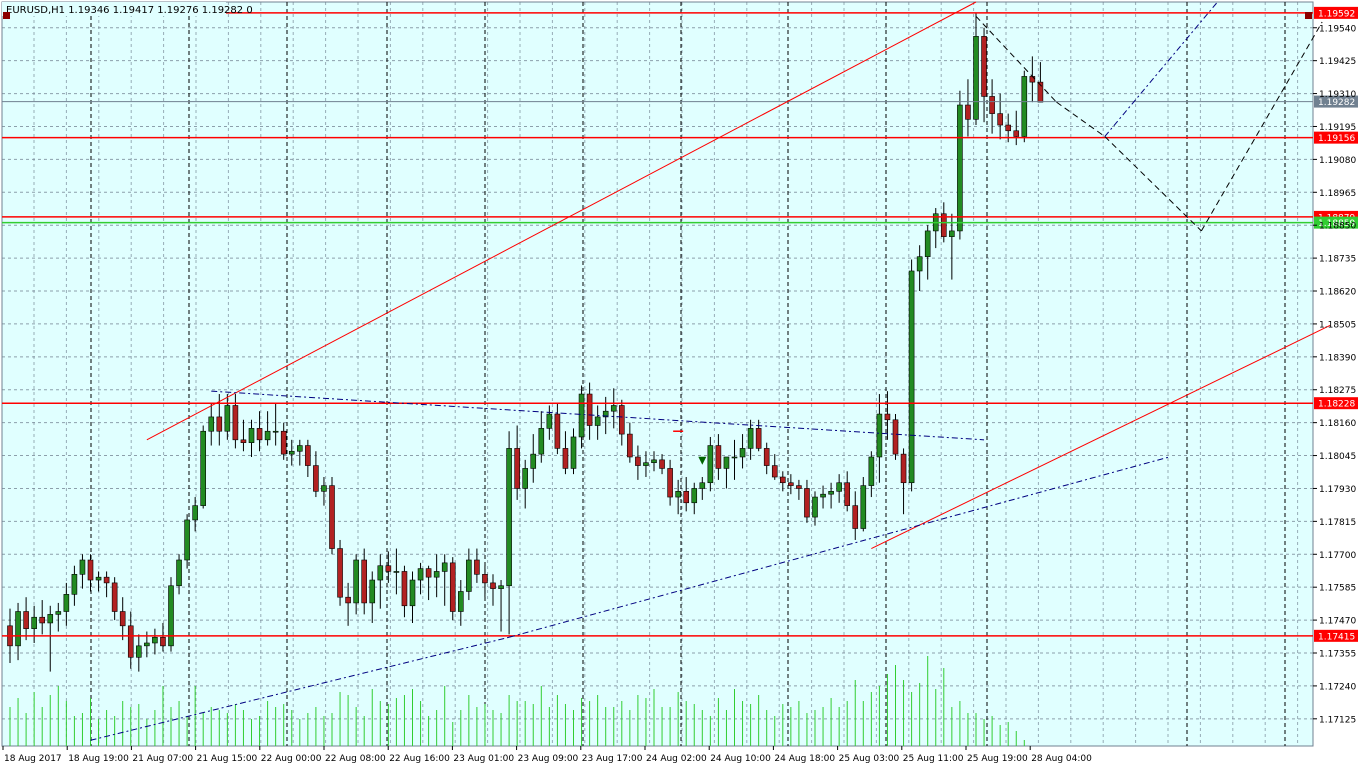  I want to click on price-tag-label: 1.19282, so click(1336, 103).